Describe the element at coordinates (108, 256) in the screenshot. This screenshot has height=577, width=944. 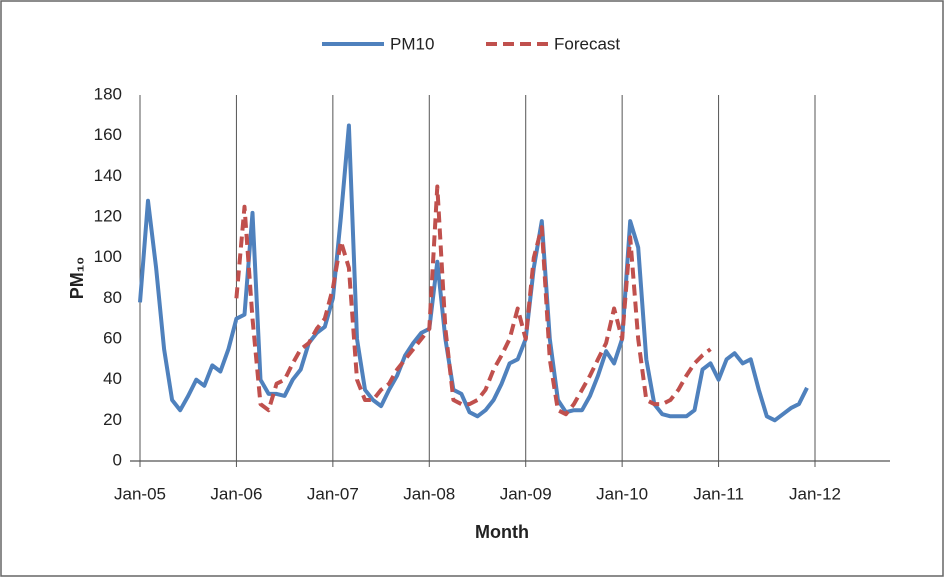
I see `y-tick-label: 100` at that location.